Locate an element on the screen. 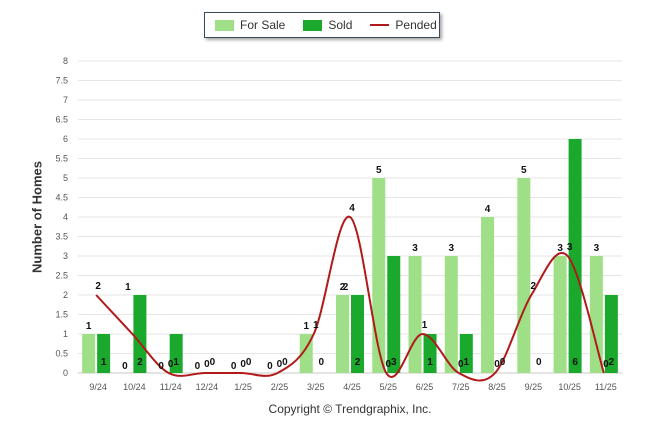 The width and height of the screenshot is (646, 434). legend-label-for-sale: For Sale is located at coordinates (263, 25).